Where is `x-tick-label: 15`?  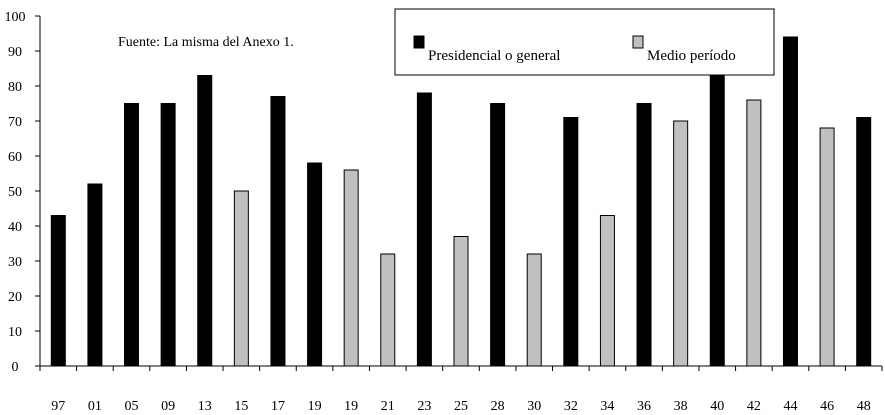
x-tick-label: 15 is located at coordinates (241, 406).